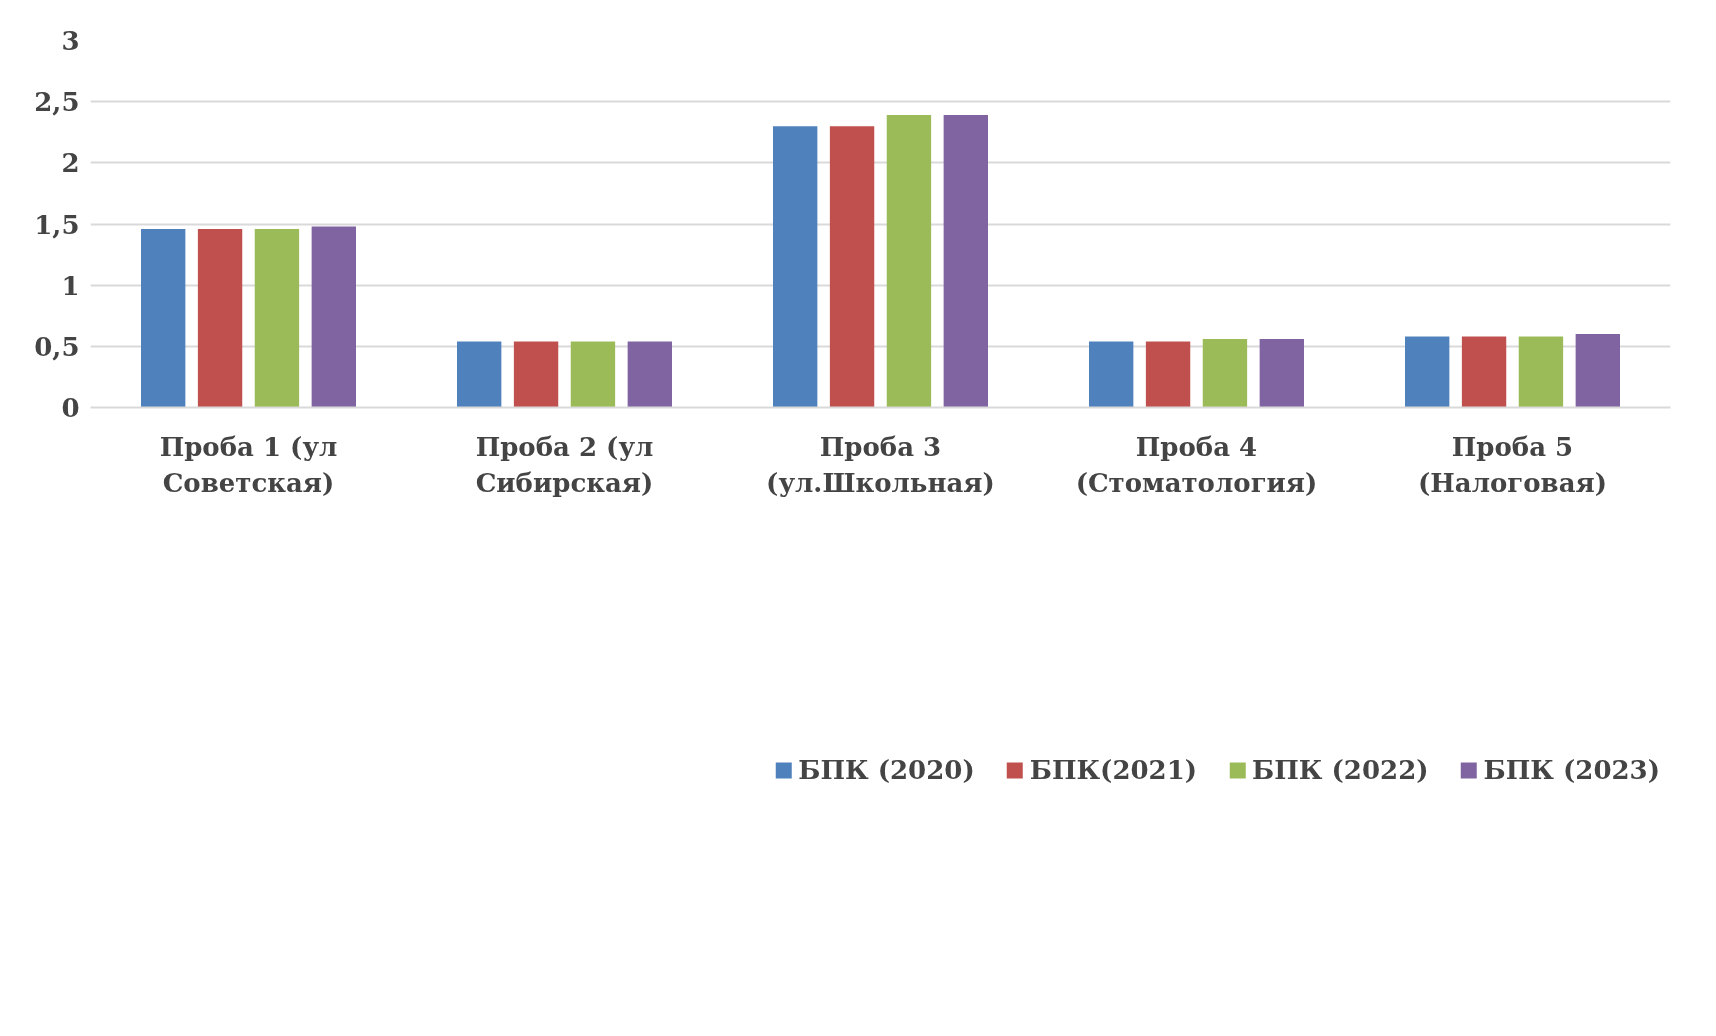 This screenshot has width=1716, height=1036. What do you see at coordinates (57, 346) in the screenshot?
I see `y-tick-label: 0,5` at bounding box center [57, 346].